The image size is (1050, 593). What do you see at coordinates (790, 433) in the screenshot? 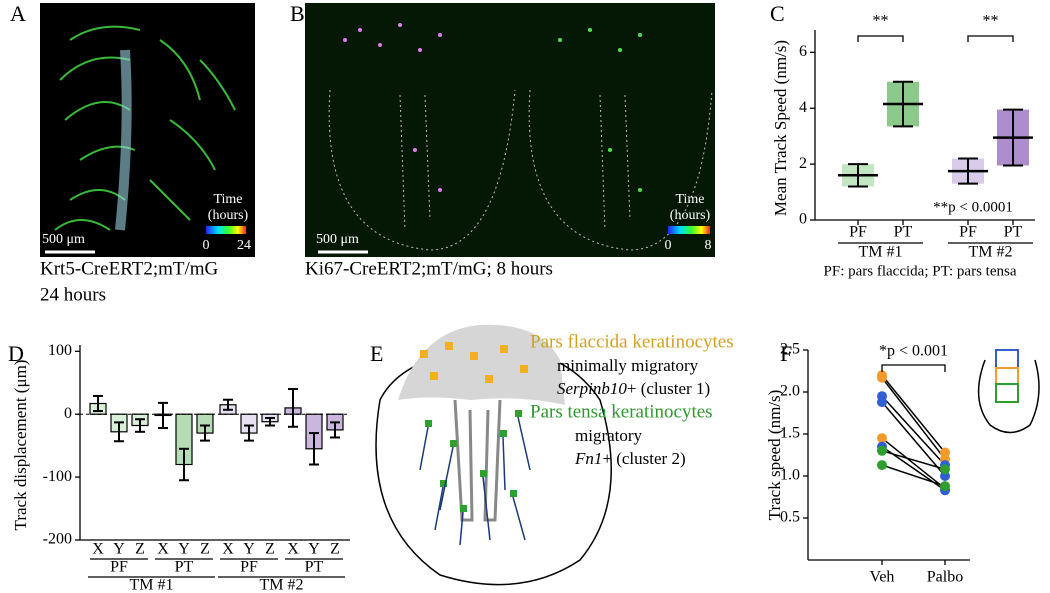
I see `y-tick-label: 1.5` at bounding box center [790, 433].